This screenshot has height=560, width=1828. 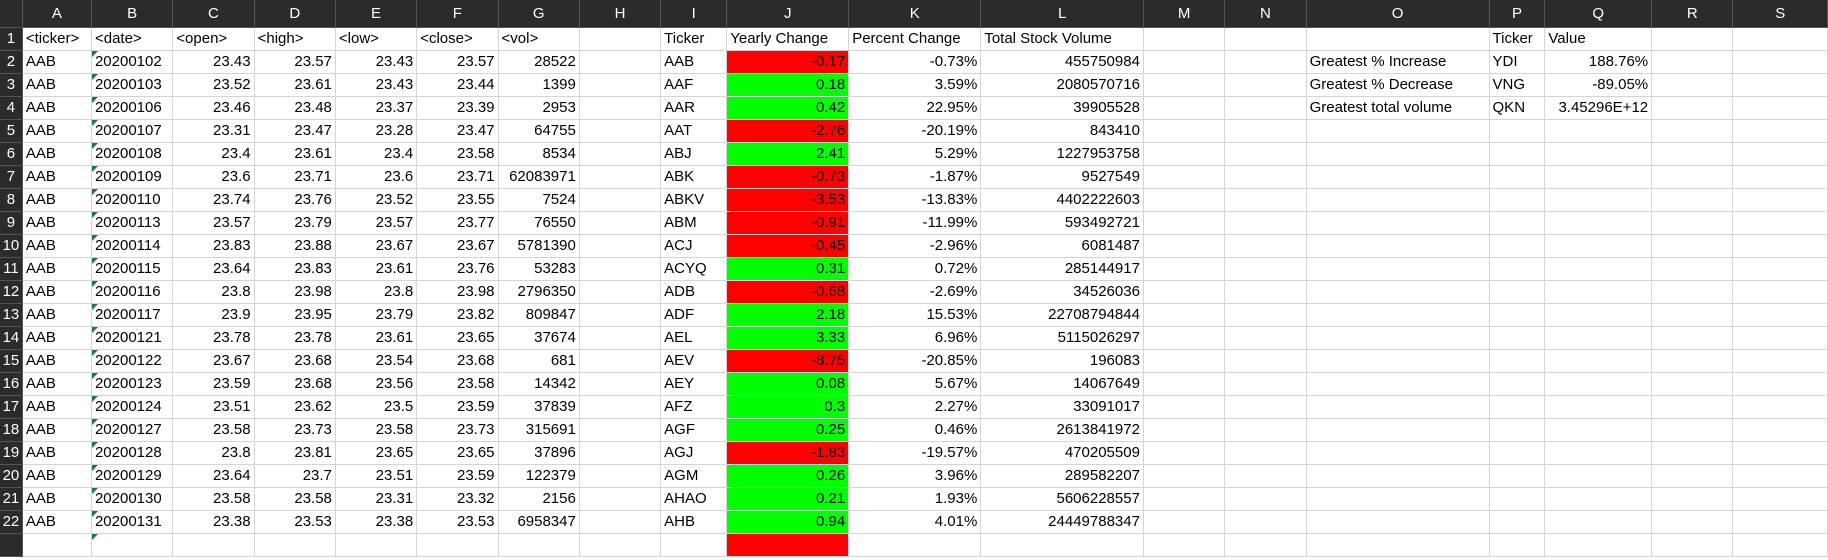 I want to click on cell-total-volume: 470205509, so click(x=1062, y=453).